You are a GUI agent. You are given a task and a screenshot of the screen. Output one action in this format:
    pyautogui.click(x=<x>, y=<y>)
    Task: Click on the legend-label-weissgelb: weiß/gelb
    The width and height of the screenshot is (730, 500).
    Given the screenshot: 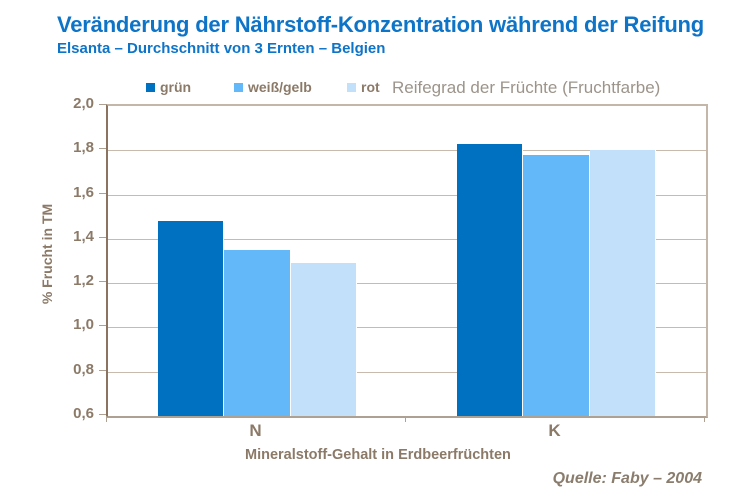 What is the action you would take?
    pyautogui.click(x=280, y=87)
    